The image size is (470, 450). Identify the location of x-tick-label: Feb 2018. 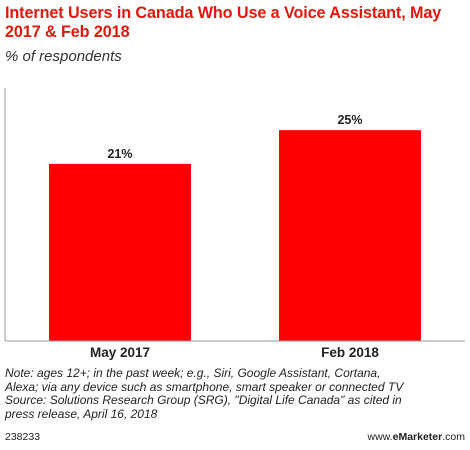
(350, 352).